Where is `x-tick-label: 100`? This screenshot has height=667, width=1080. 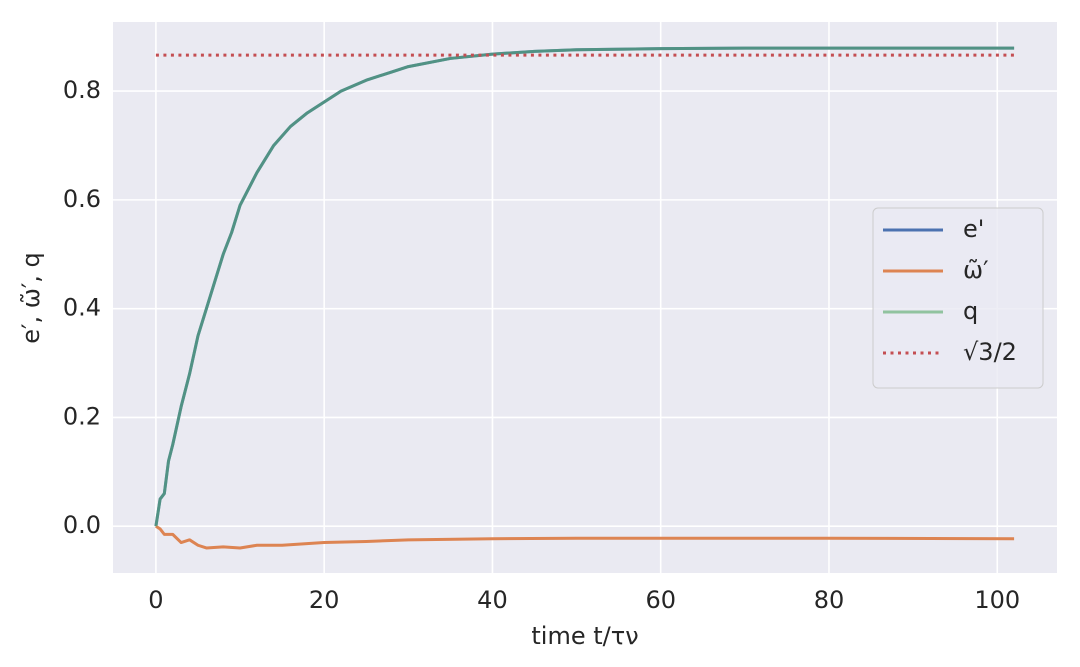
x-tick-label: 100 is located at coordinates (997, 600).